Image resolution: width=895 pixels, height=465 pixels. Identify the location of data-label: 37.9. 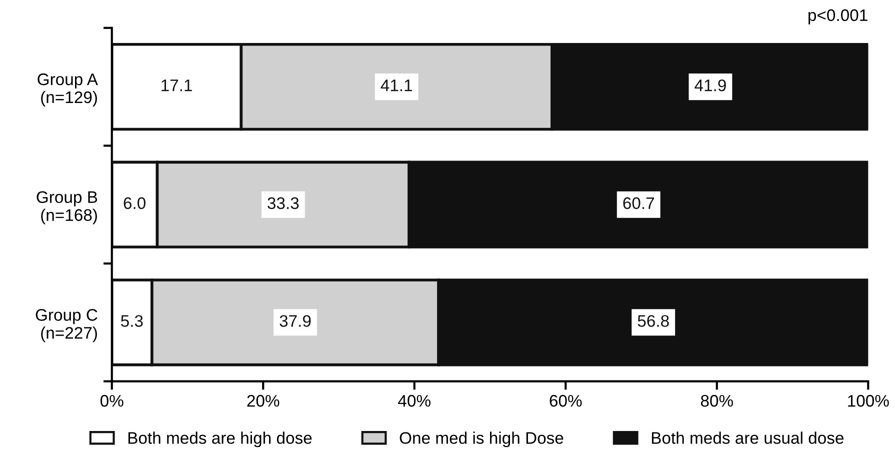
(295, 321).